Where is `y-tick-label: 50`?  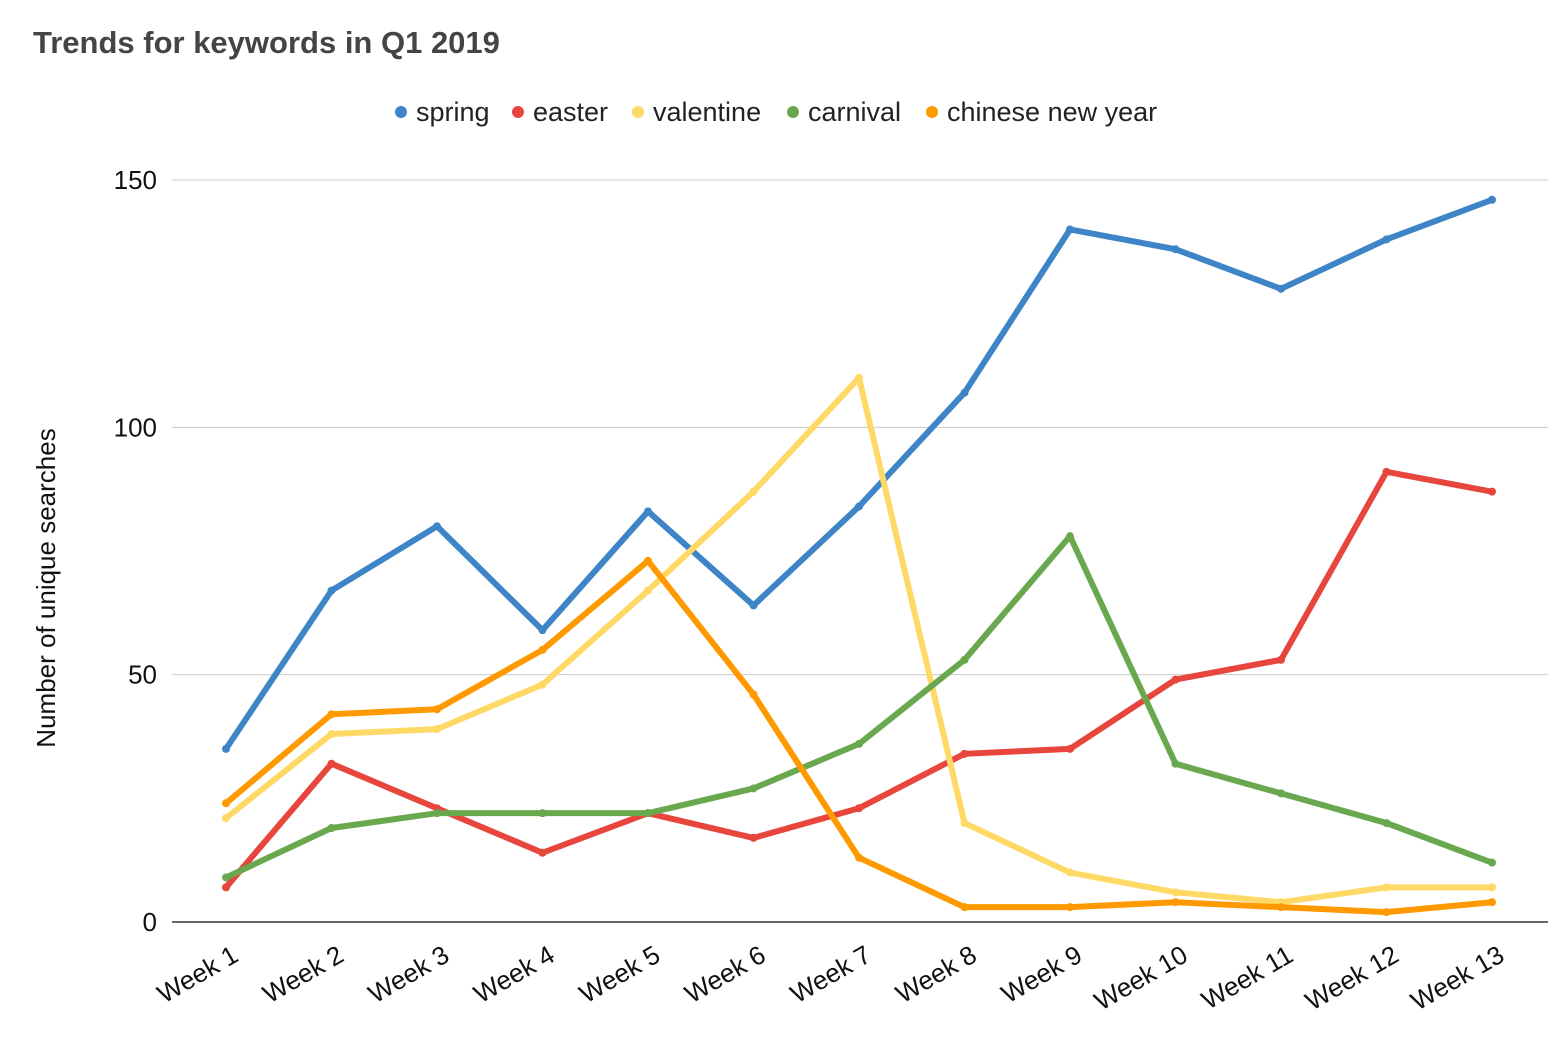 y-tick-label: 50 is located at coordinates (142, 675).